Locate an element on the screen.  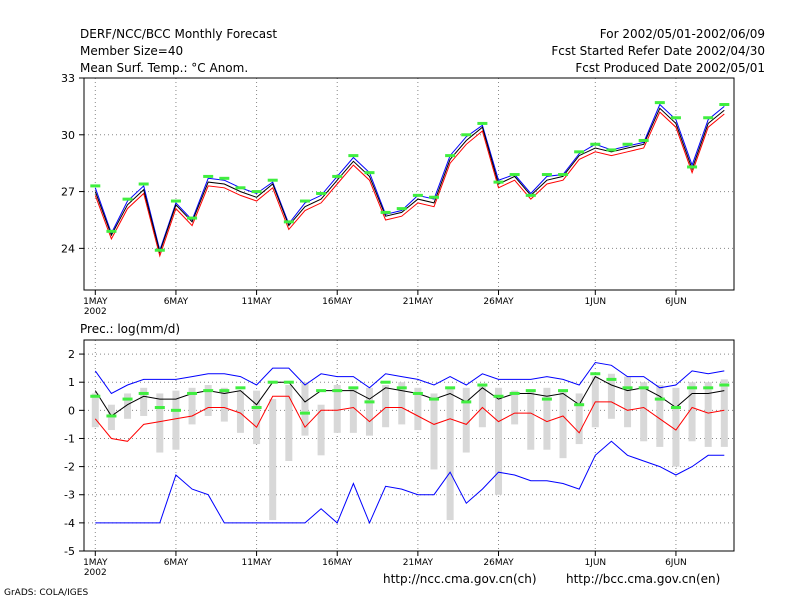
temp-xtick-label: 21MAY is located at coordinates (418, 302).